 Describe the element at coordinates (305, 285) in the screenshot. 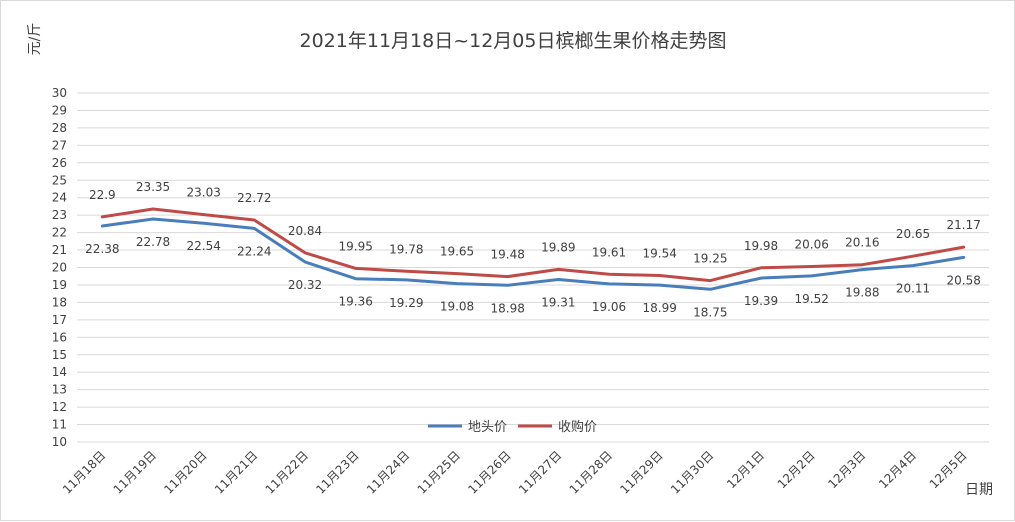

I see `data-label: 20.32` at that location.